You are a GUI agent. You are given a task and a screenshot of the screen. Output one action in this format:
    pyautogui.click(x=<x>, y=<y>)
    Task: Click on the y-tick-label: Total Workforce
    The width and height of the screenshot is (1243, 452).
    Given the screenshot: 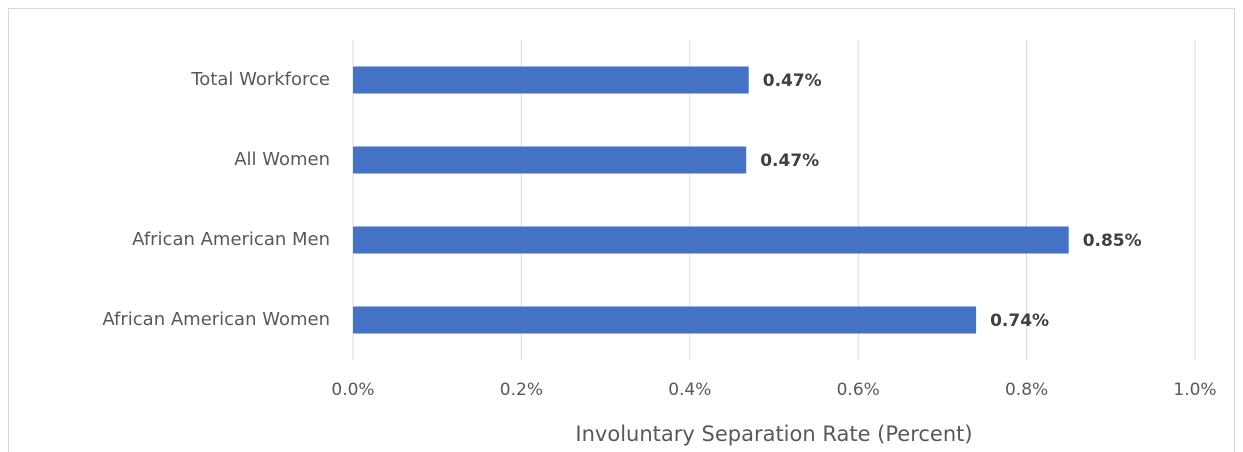 What is the action you would take?
    pyautogui.click(x=260, y=79)
    